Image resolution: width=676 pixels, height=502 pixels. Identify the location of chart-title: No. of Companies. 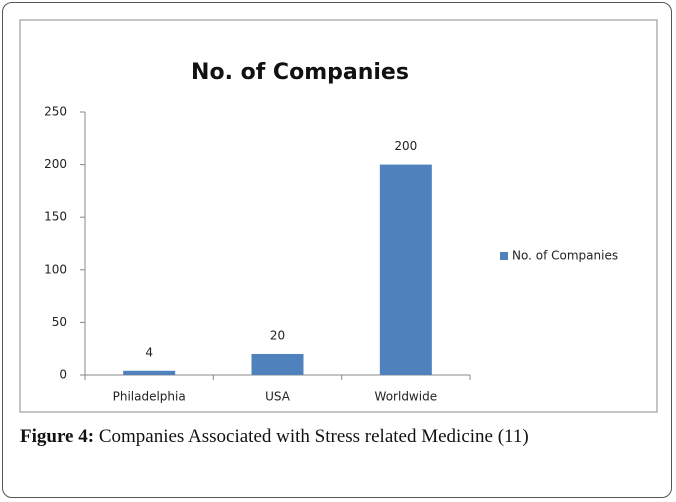
(300, 72).